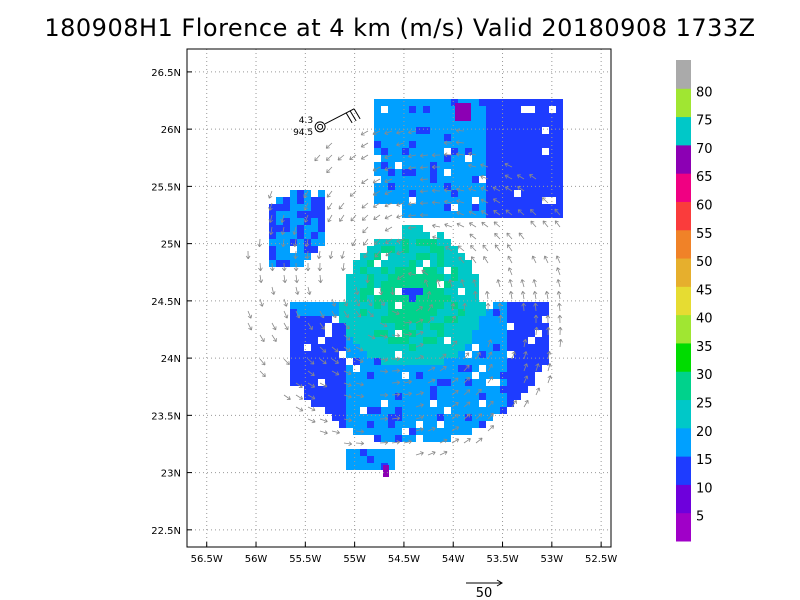 Image resolution: width=800 pixels, height=600 pixels. Describe the element at coordinates (704, 205) in the screenshot. I see `colorbar-label: 60` at that location.